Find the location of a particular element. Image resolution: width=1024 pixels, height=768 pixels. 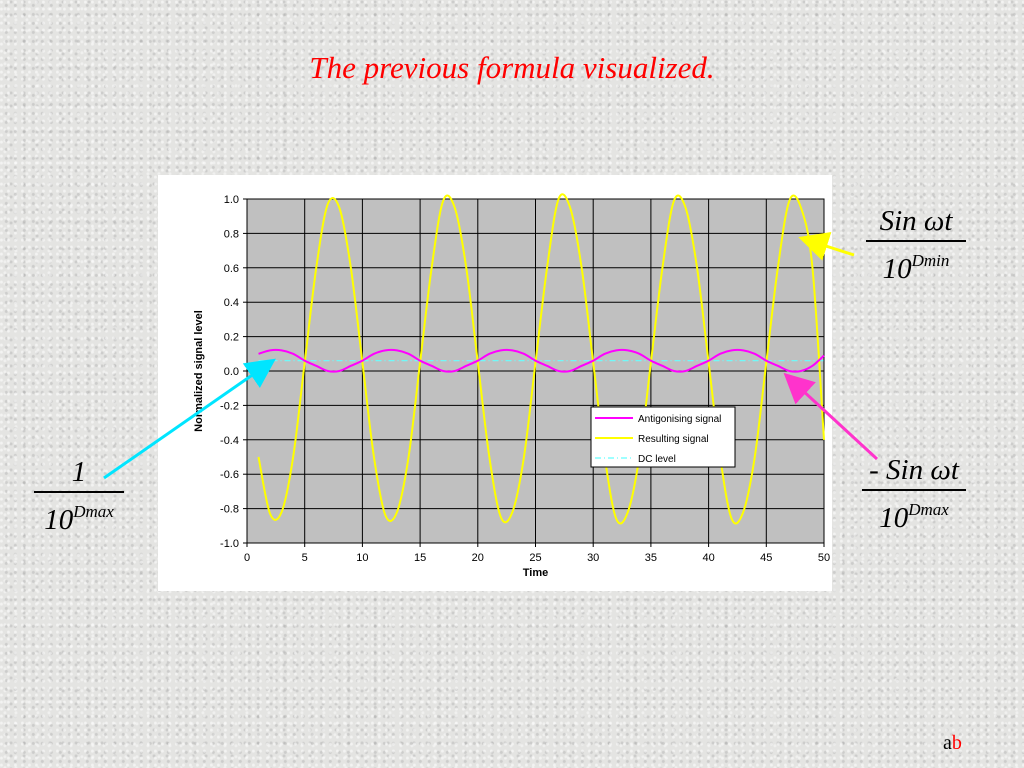

x-tick-label: 30 is located at coordinates (593, 558).